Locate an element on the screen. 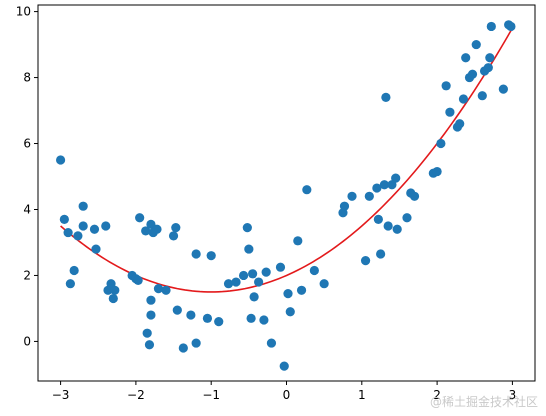  x-tick-label: −3 is located at coordinates (61, 395).